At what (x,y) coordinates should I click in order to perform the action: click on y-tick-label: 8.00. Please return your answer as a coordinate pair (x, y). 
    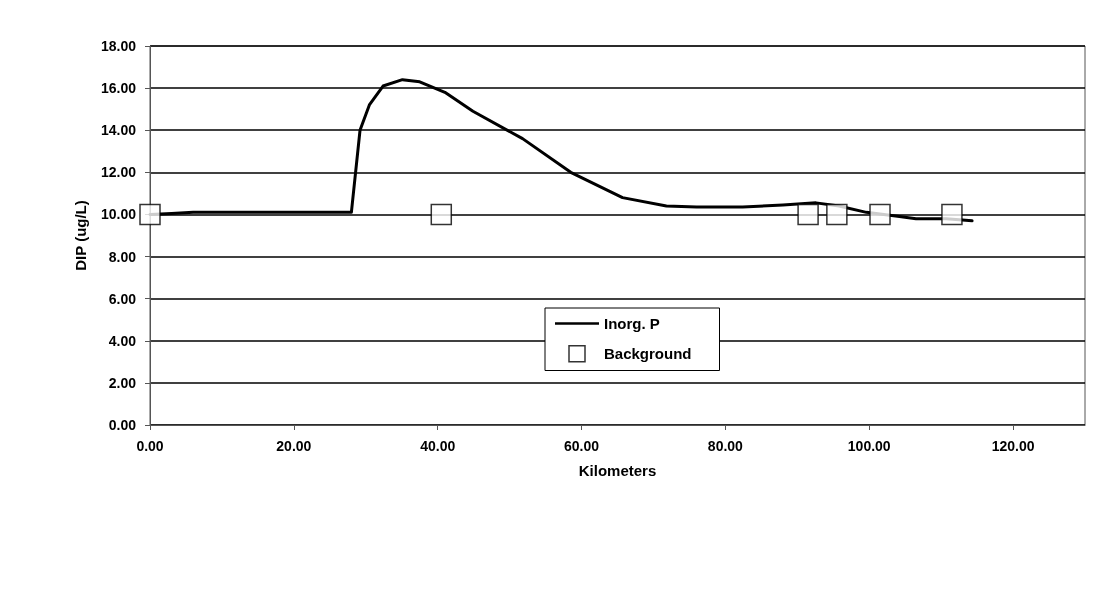
    Looking at the image, I should click on (122, 256).